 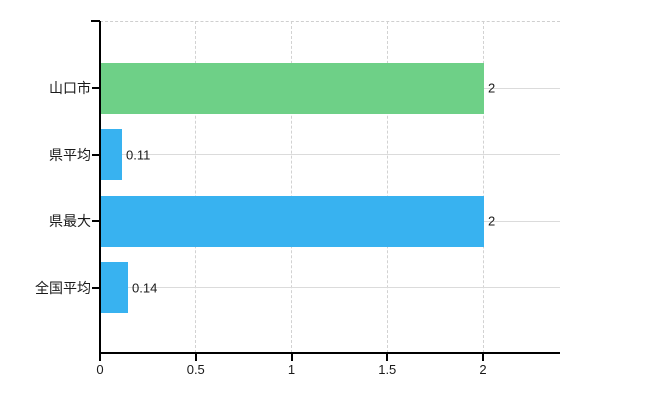 What do you see at coordinates (70, 221) in the screenshot?
I see `category-label: 県最大` at bounding box center [70, 221].